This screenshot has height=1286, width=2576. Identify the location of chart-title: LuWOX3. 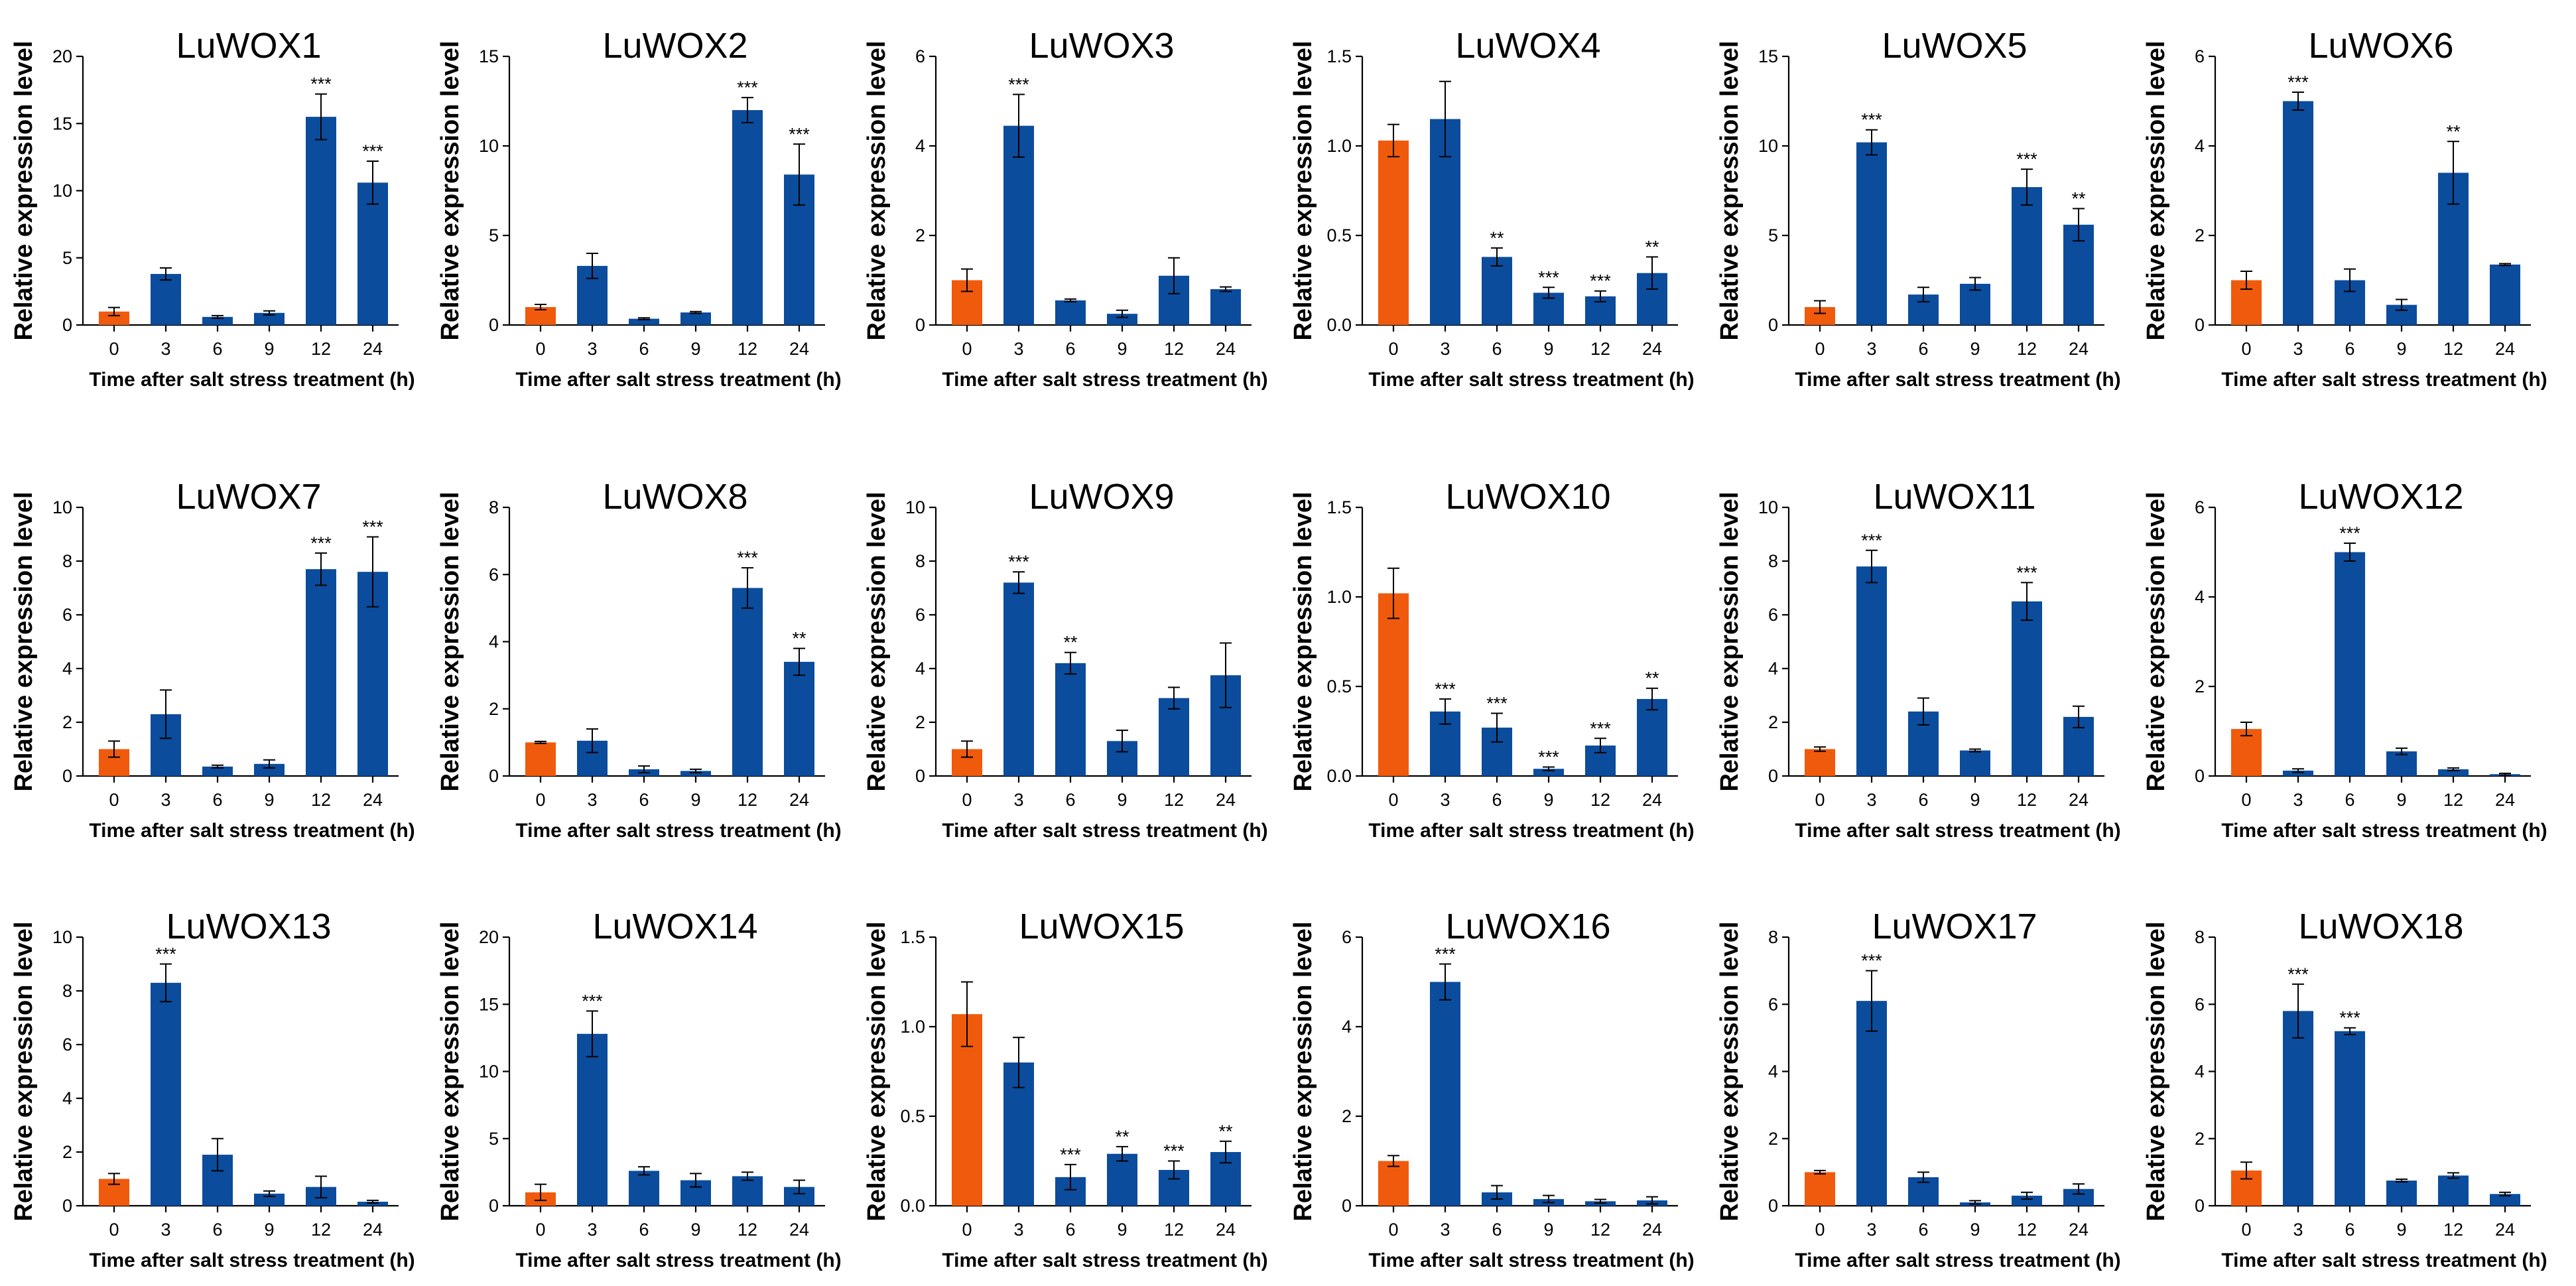
(1102, 46).